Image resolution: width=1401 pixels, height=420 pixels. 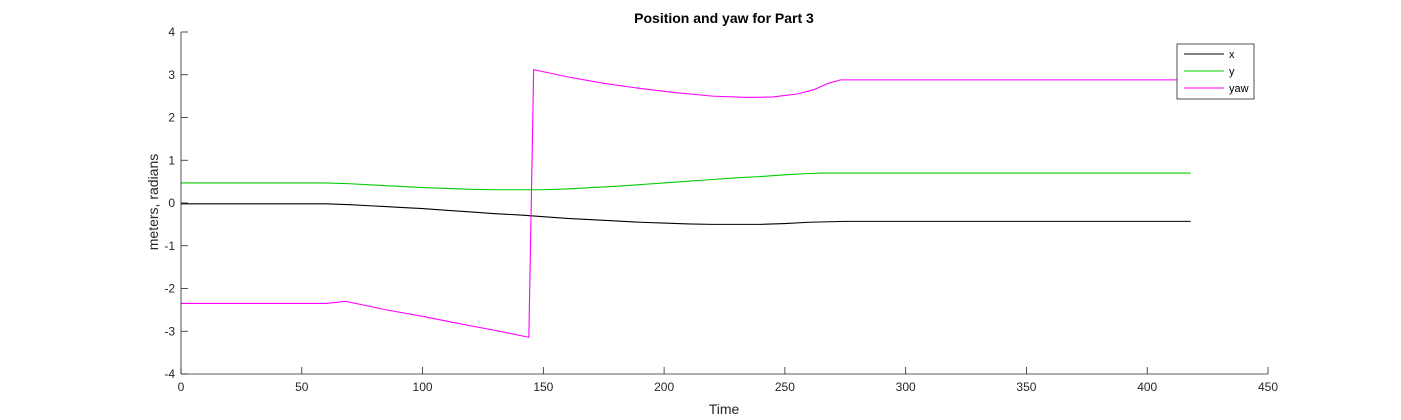 What do you see at coordinates (543, 387) in the screenshot?
I see `x-tick-label: 150` at bounding box center [543, 387].